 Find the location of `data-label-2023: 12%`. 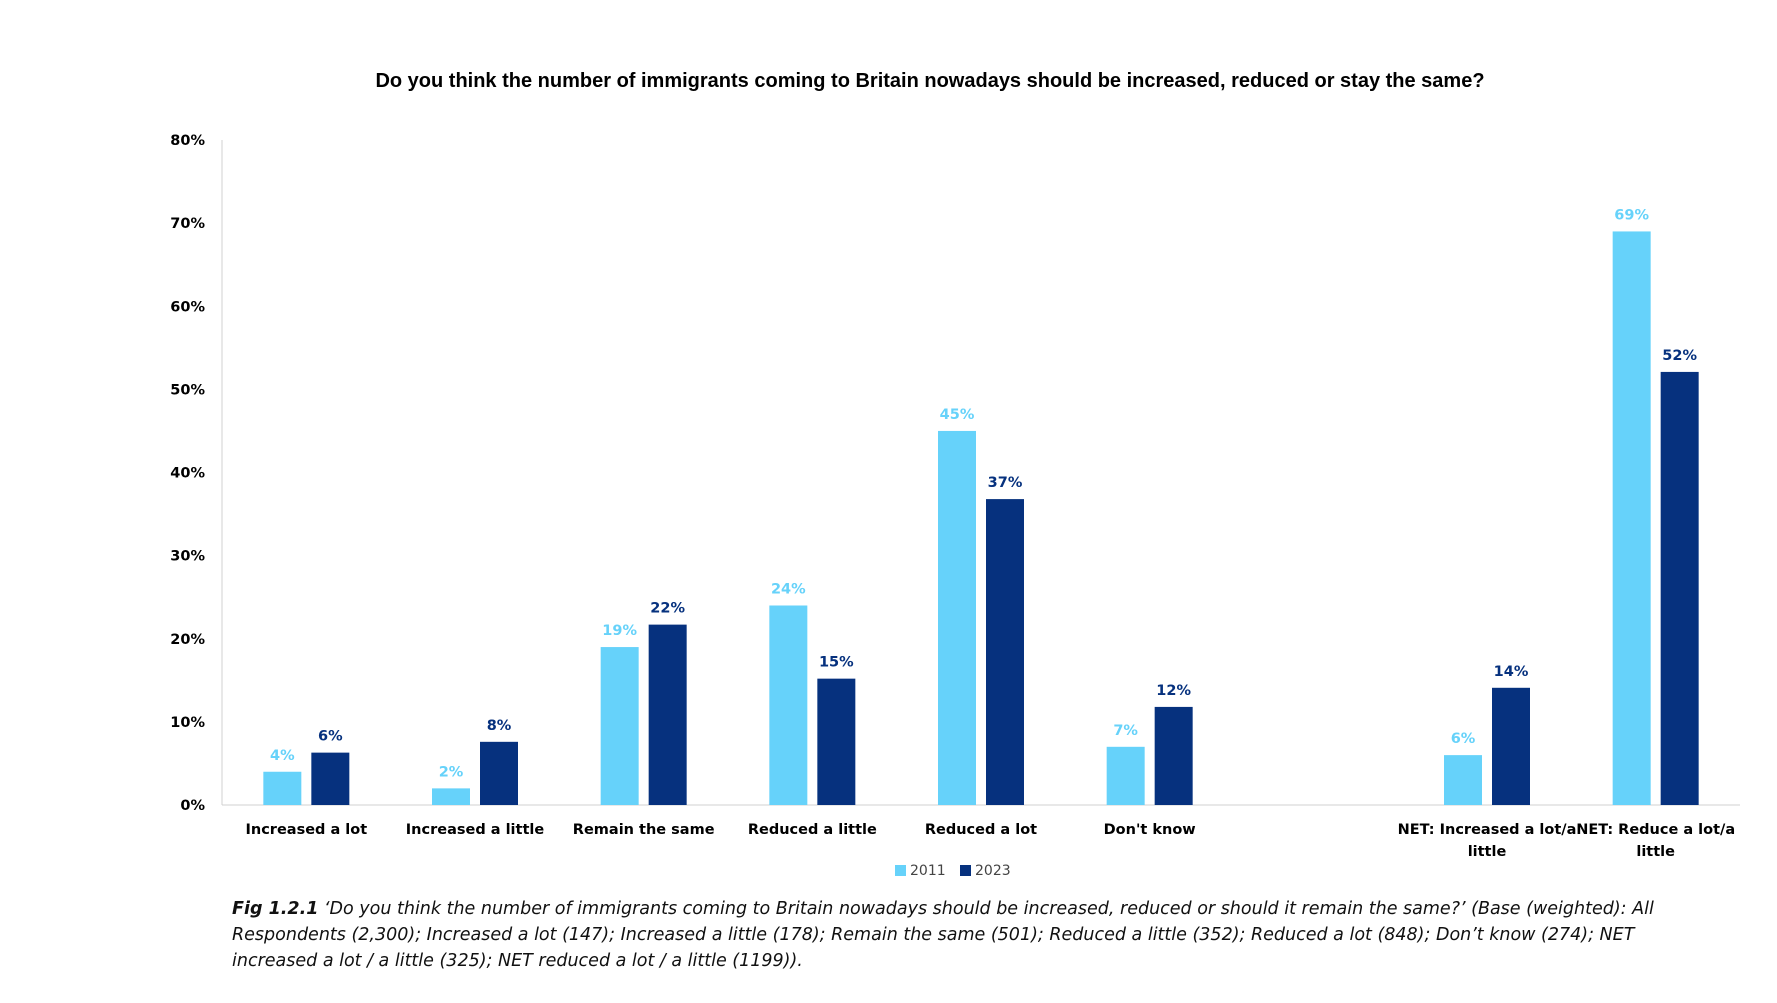

data-label-2023: 12% is located at coordinates (1173, 691).